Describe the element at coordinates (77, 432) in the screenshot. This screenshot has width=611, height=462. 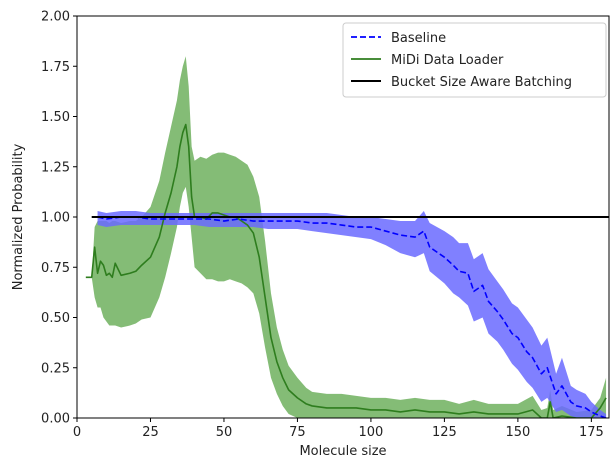
I see `x-tick-label: 0` at that location.